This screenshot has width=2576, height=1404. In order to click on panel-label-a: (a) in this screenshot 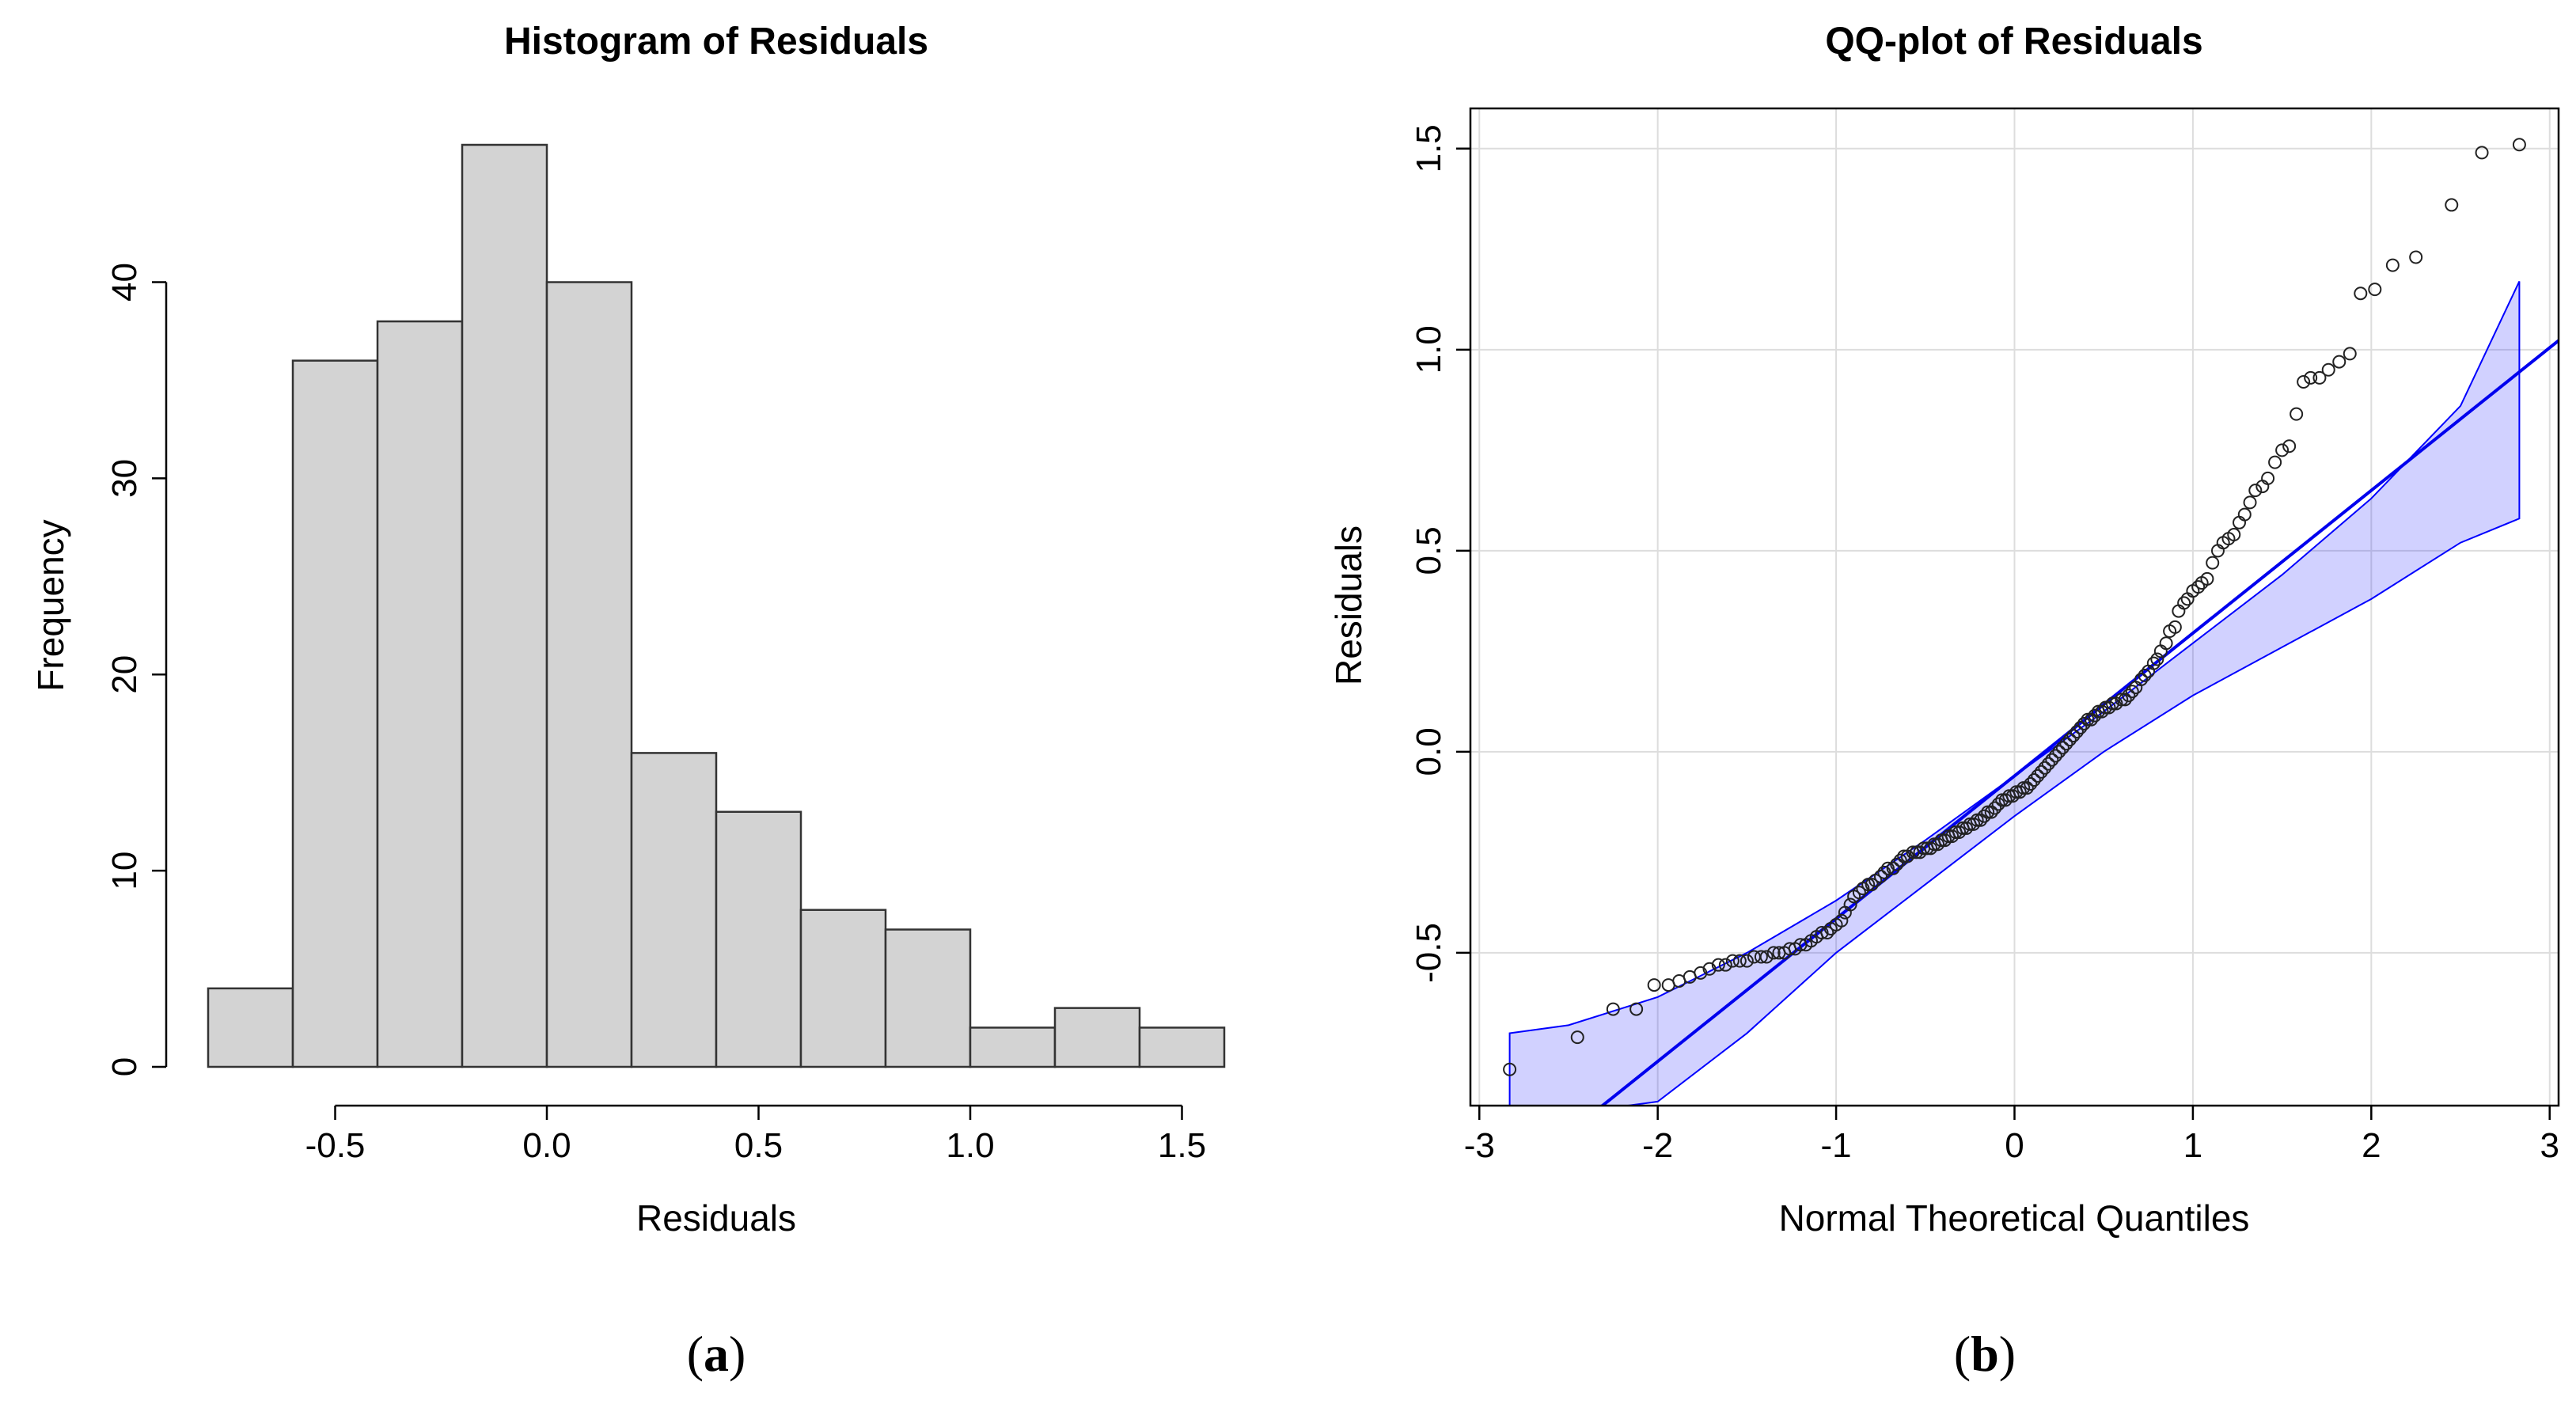, I will do `click(716, 1354)`.